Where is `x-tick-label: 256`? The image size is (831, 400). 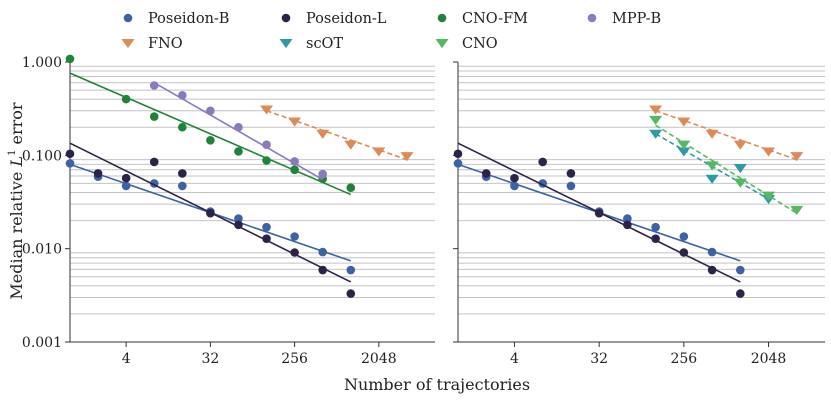 x-tick-label: 256 is located at coordinates (294, 359).